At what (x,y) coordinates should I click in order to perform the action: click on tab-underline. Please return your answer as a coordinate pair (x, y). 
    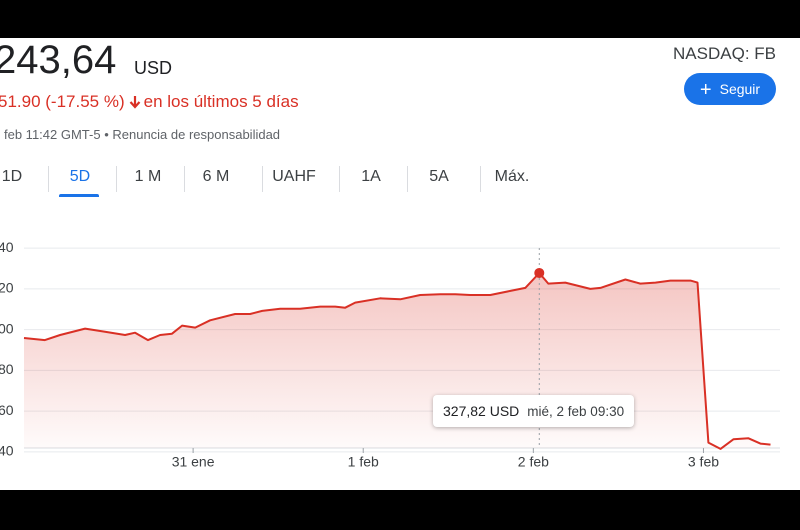
    Looking at the image, I should click on (79, 195).